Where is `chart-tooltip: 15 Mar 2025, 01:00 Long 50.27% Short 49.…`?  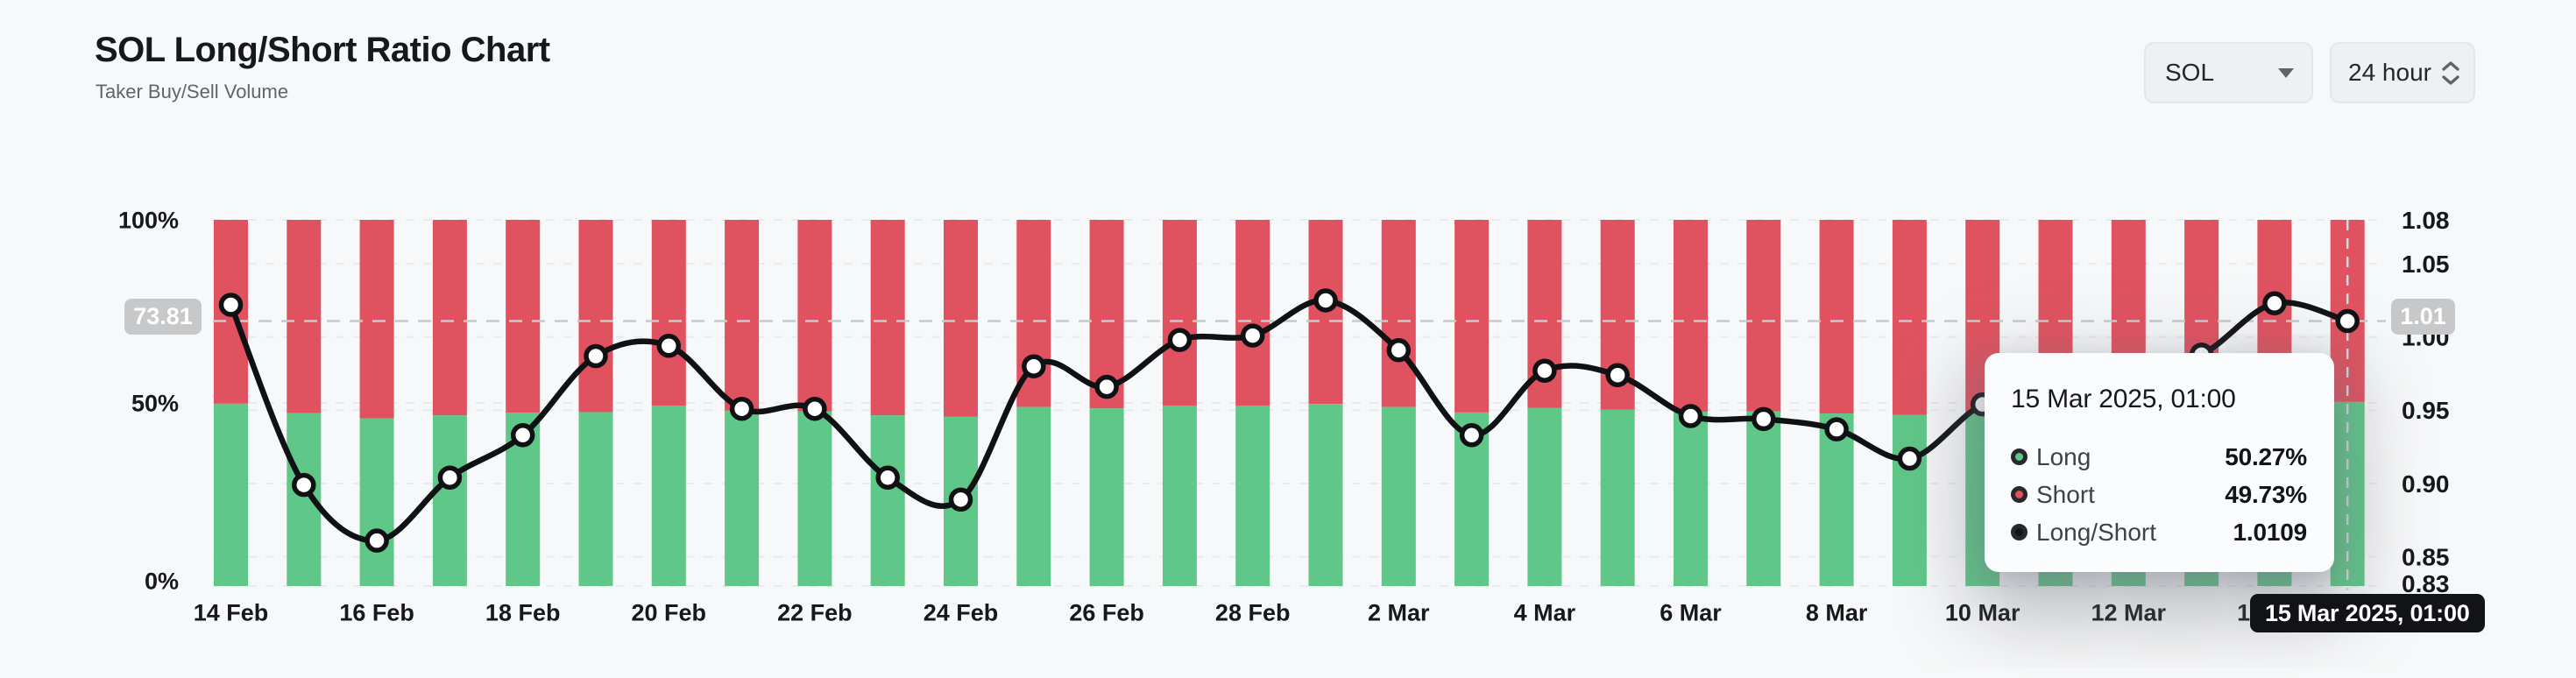
chart-tooltip: 15 Mar 2025, 01:00 Long 50.27% Short 49.… is located at coordinates (2159, 462).